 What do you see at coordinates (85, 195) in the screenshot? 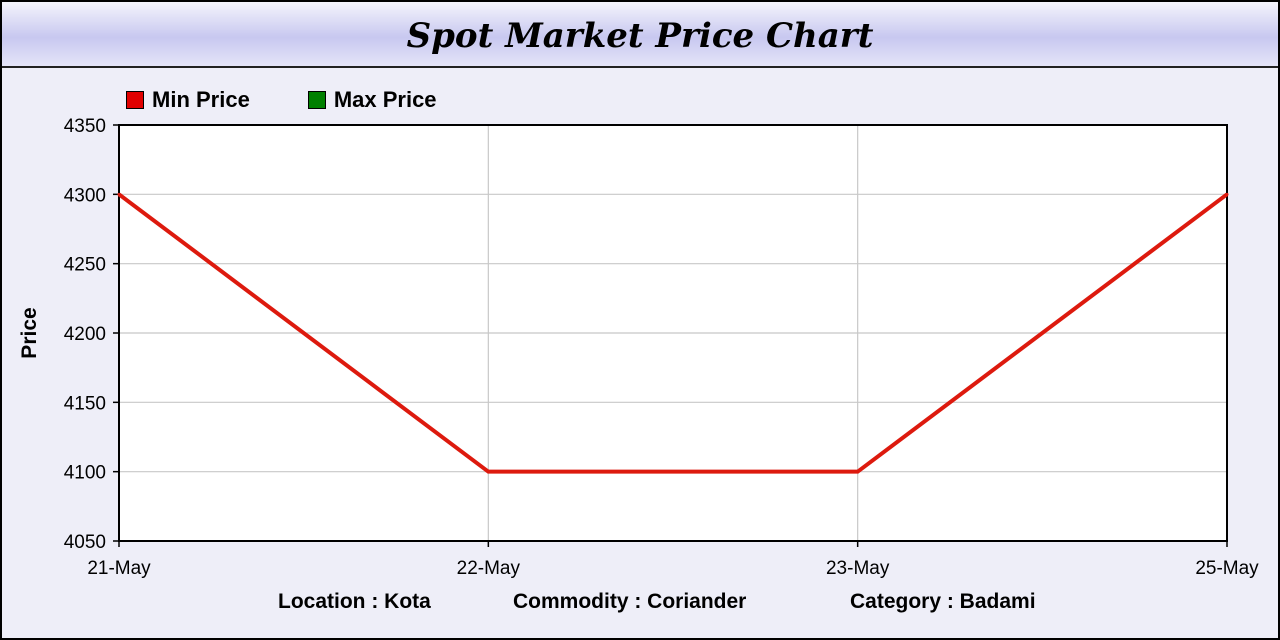
I see `y-tick-label-5: 4300` at bounding box center [85, 195].